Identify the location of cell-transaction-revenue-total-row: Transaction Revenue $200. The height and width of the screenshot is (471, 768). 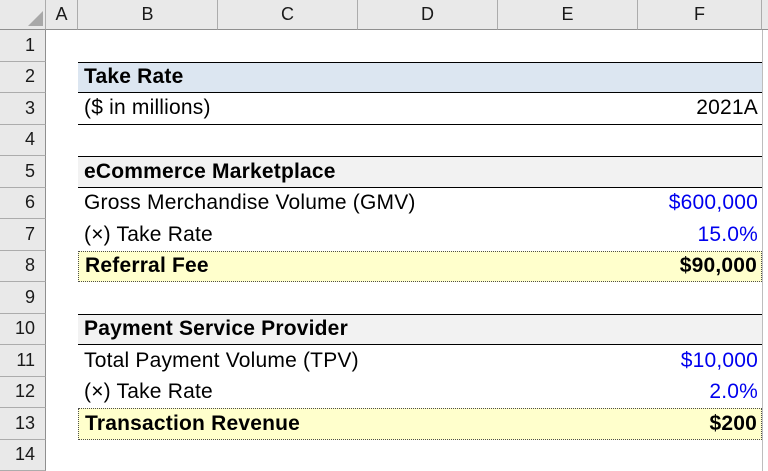
(420, 424).